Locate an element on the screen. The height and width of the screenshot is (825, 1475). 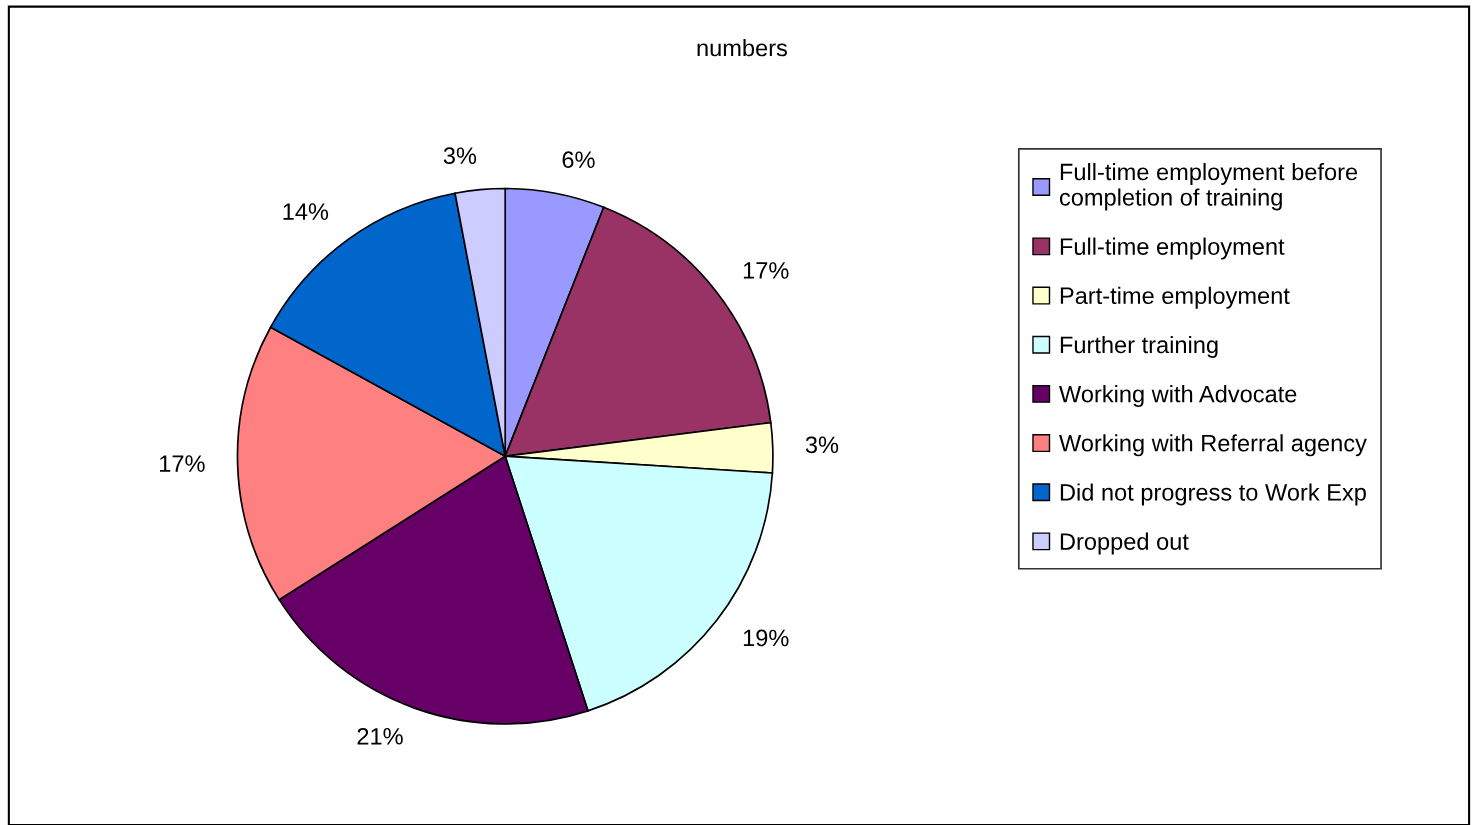
data-label: 6% is located at coordinates (578, 160).